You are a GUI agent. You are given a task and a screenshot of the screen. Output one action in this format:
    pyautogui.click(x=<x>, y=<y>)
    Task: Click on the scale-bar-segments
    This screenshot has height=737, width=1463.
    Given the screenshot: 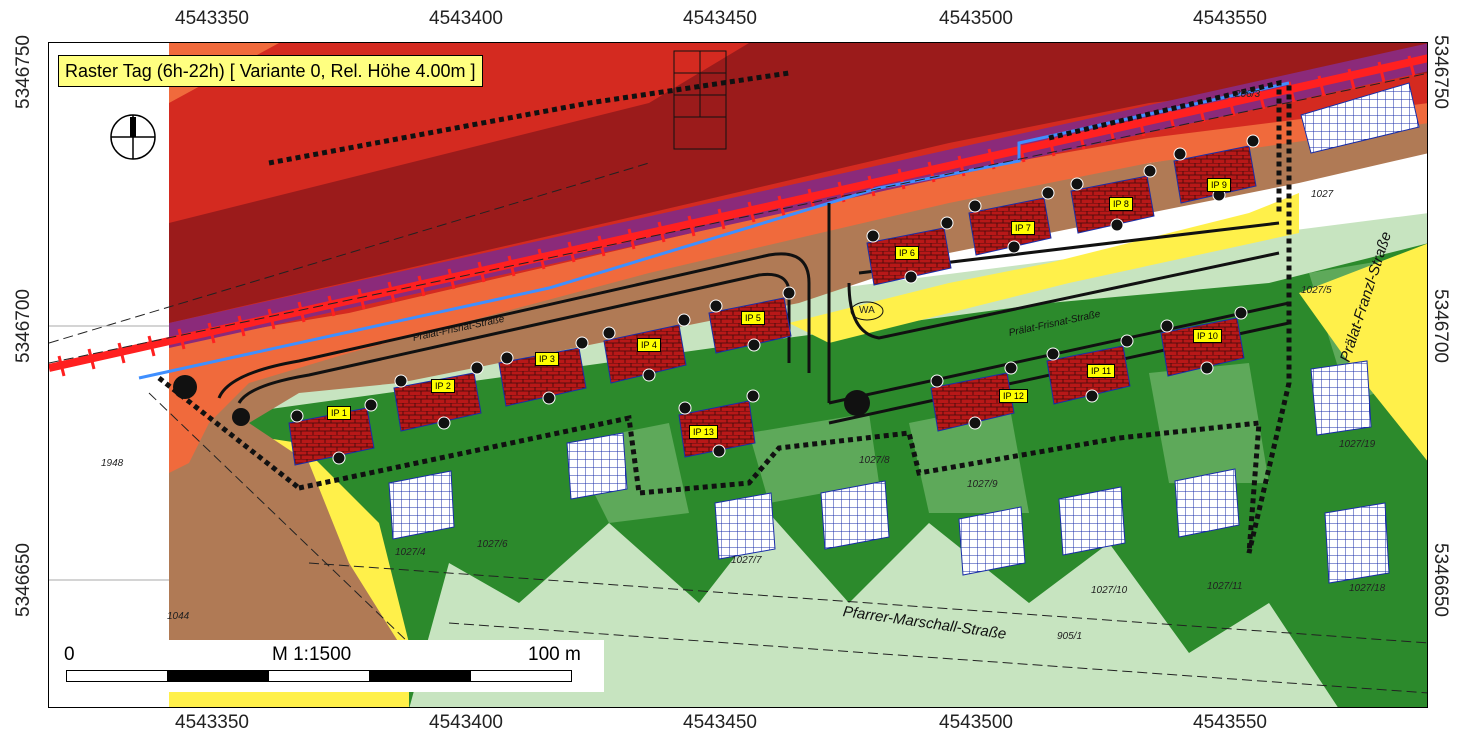 What is the action you would take?
    pyautogui.click(x=319, y=676)
    